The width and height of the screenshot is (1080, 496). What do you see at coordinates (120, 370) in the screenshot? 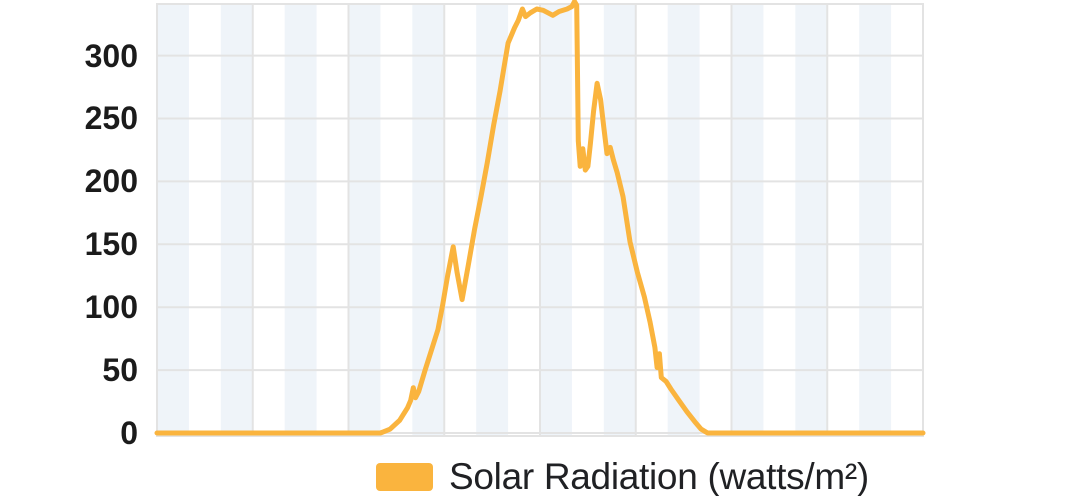
I see `y-axis-tick-label: 50` at bounding box center [120, 370].